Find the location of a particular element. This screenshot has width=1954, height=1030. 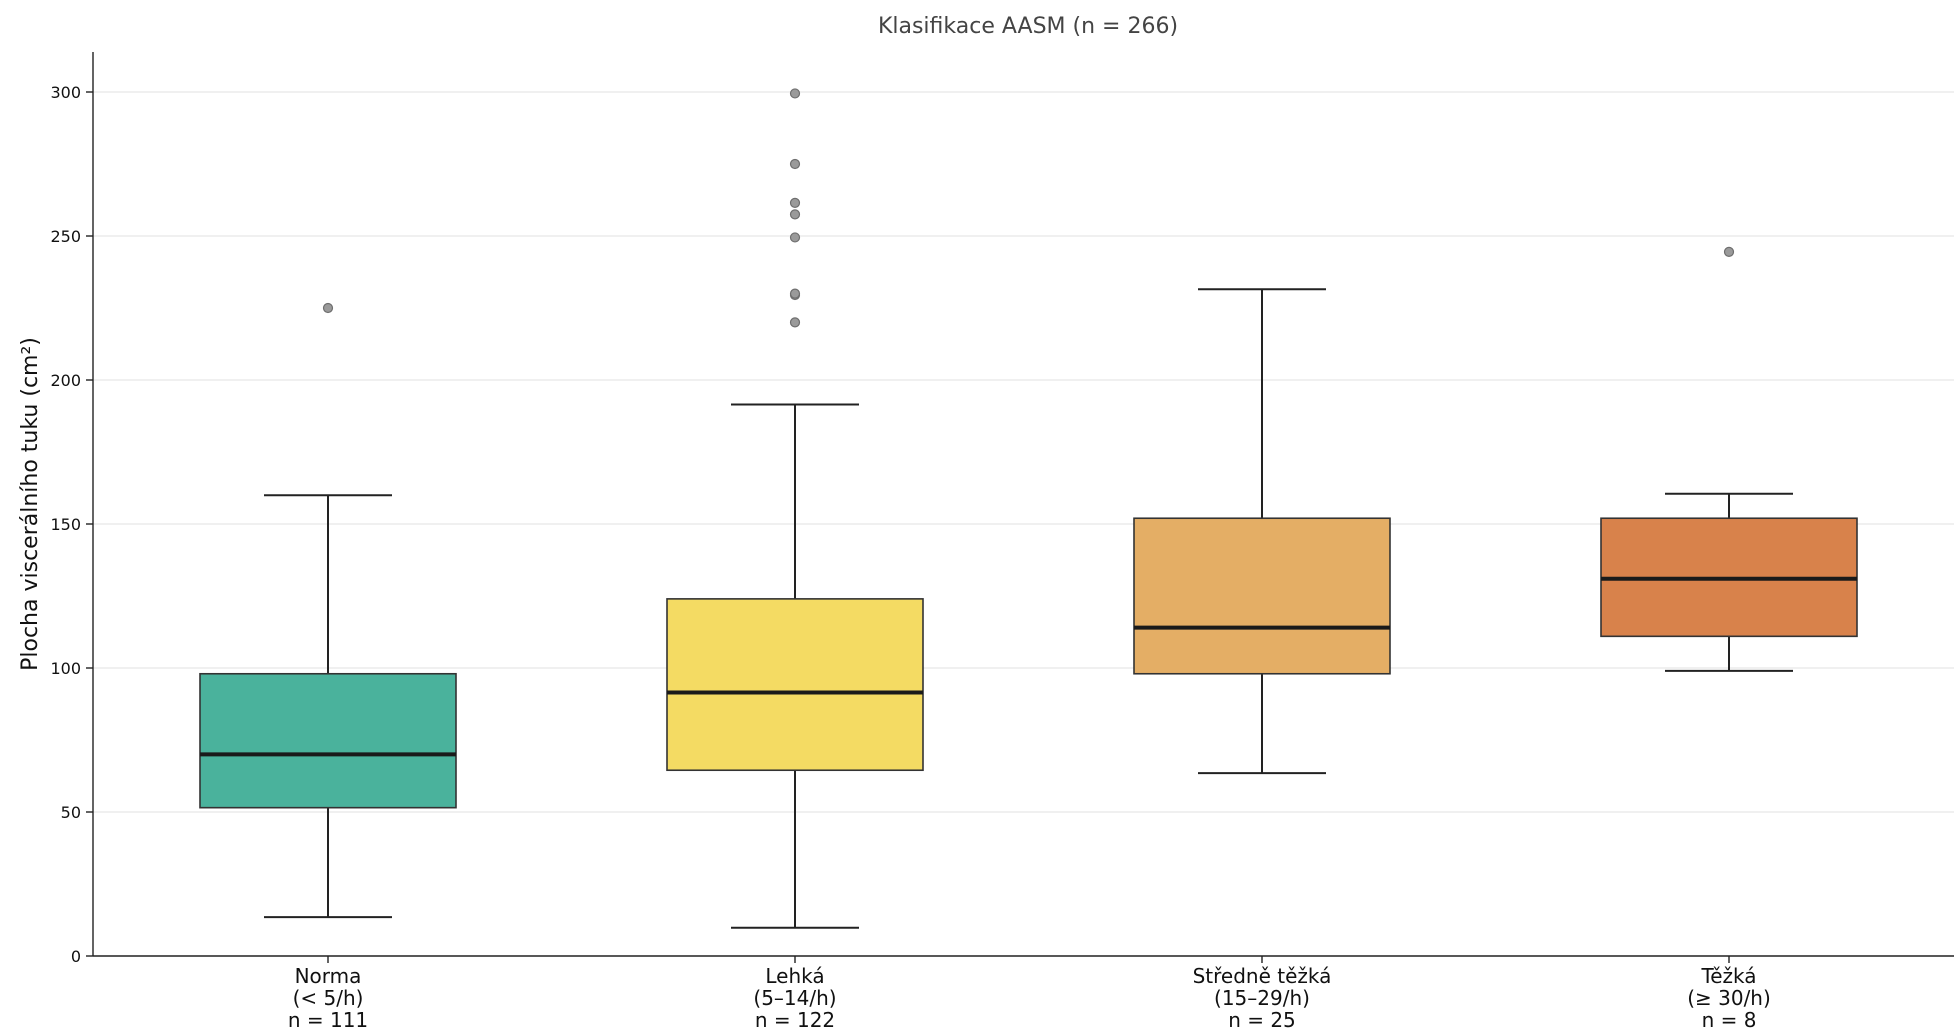

x-tick-label-line: n = 111 is located at coordinates (328, 1019).